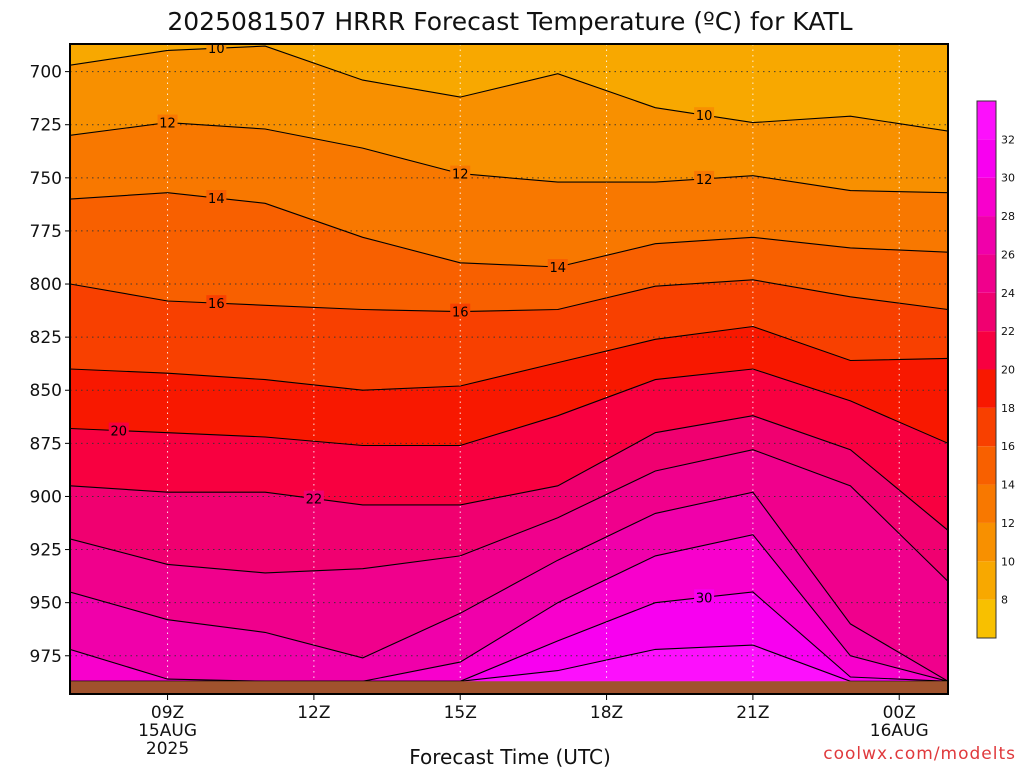  What do you see at coordinates (606, 713) in the screenshot?
I see `x-tick-label-18Z: 18Z` at bounding box center [606, 713].